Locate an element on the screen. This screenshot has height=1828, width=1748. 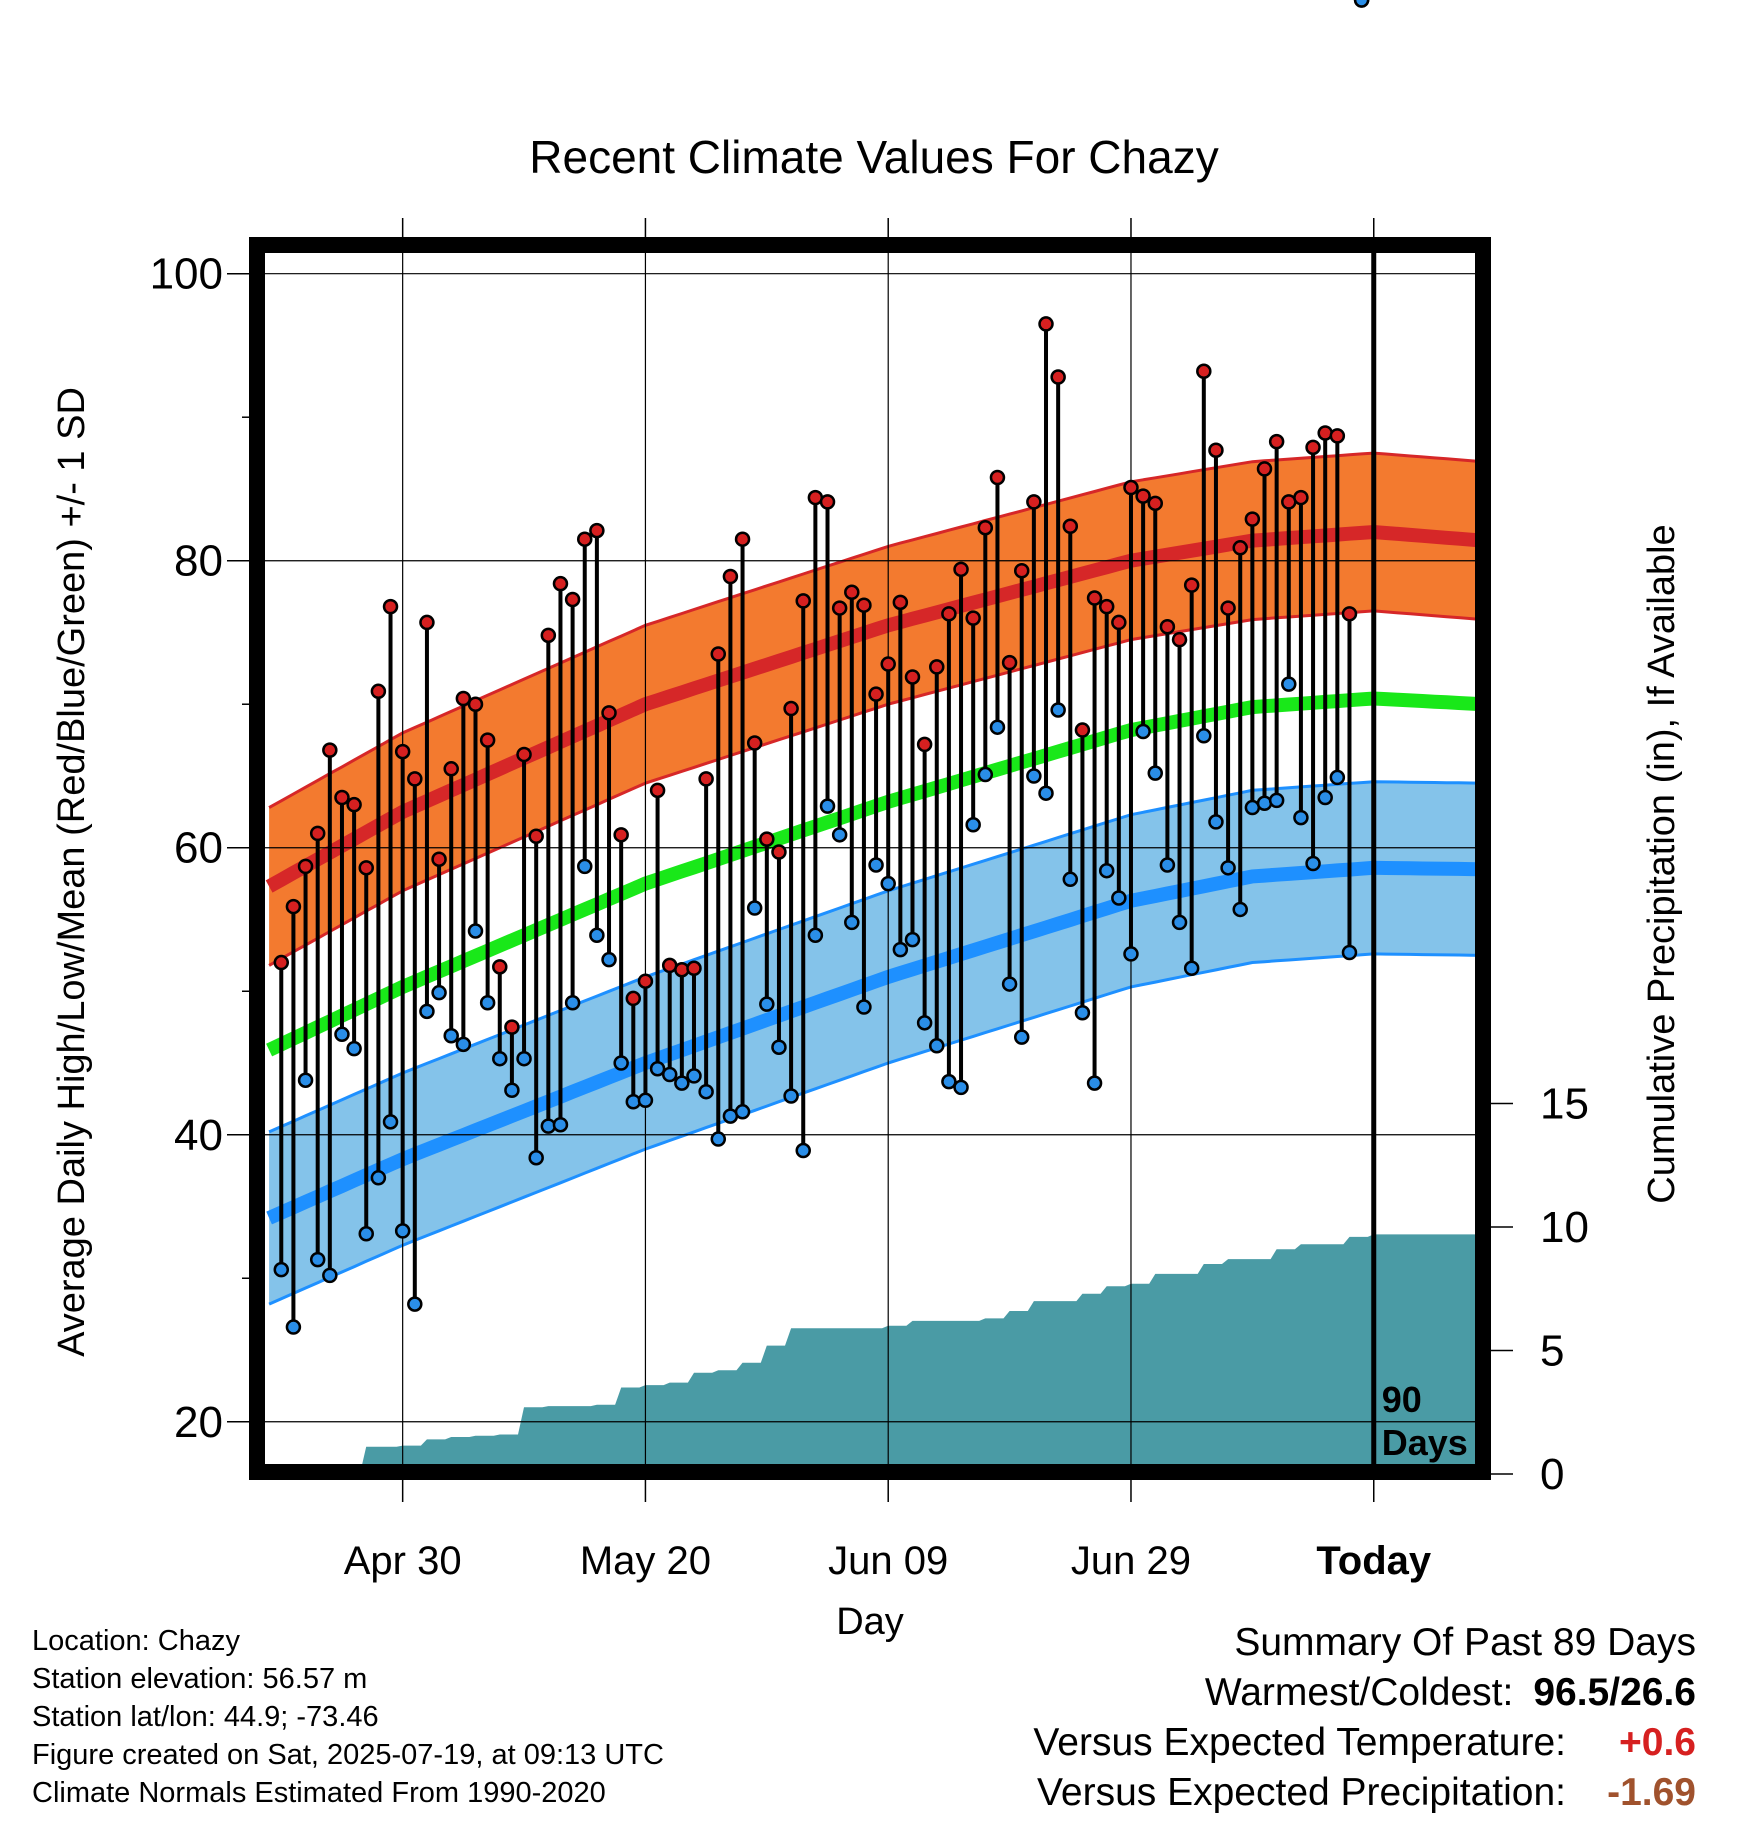
precip-area is located at coordinates (912, 1354).